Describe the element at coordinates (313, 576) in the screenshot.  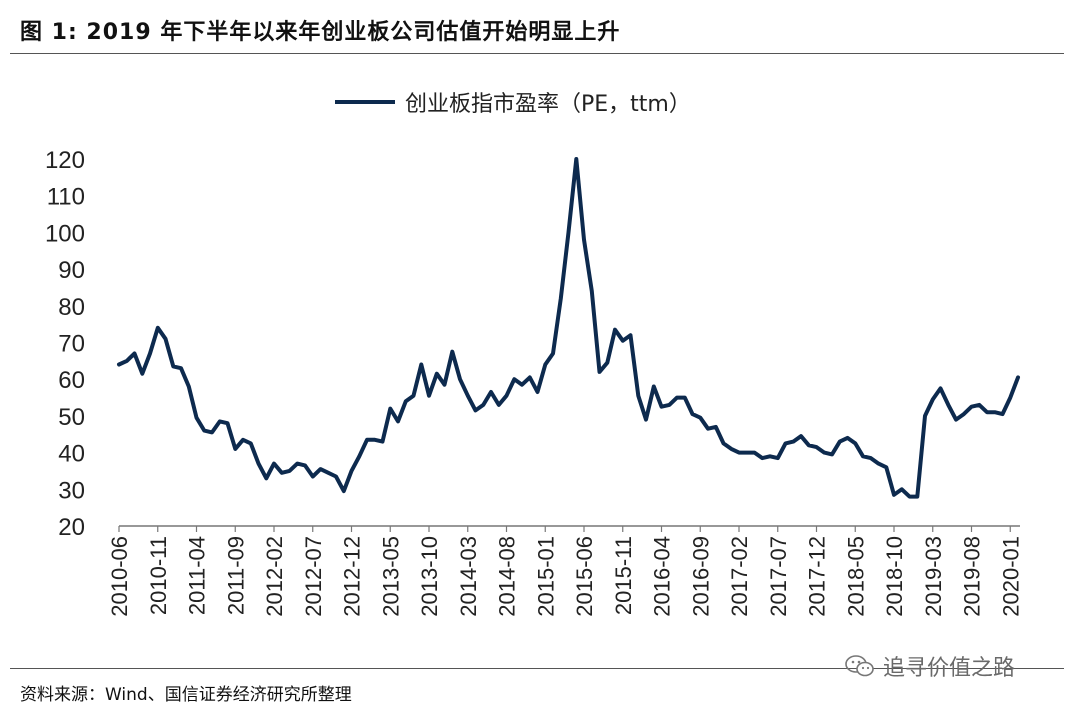
I see `x-tick-label: 2012-07` at that location.